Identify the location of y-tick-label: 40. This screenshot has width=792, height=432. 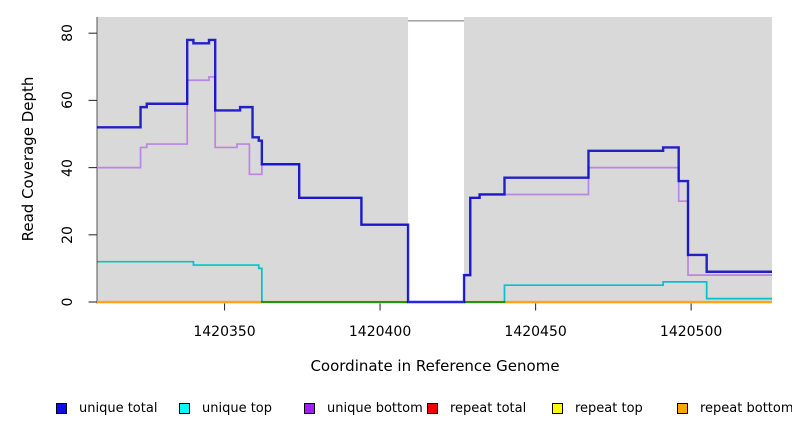
(68, 167).